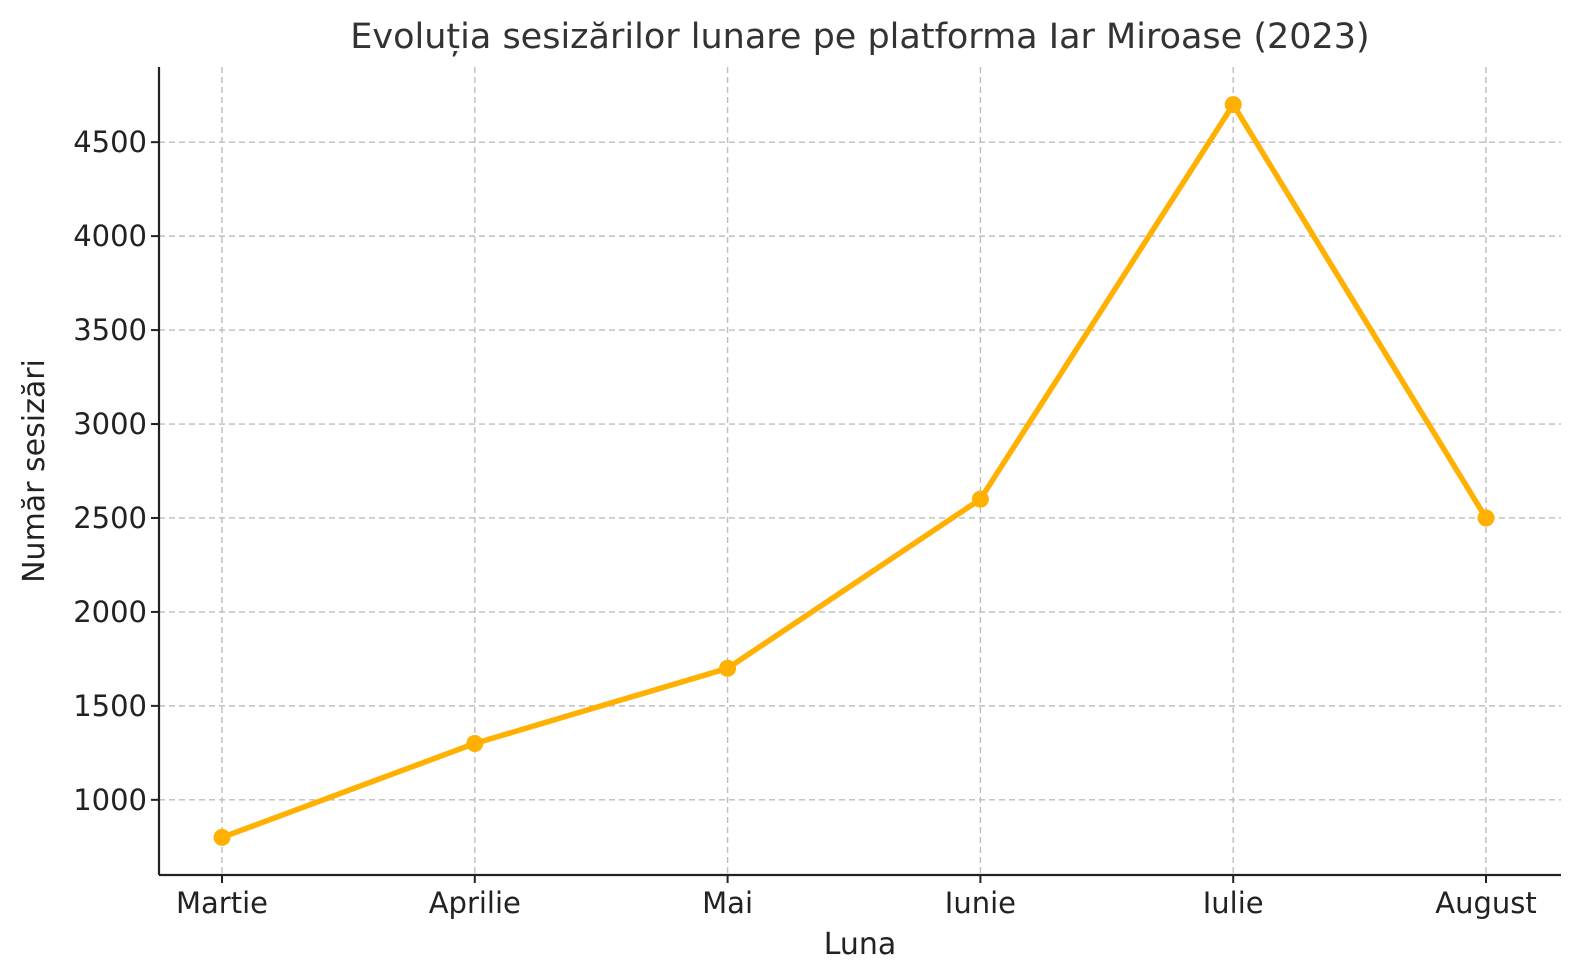 The width and height of the screenshot is (1577, 980). What do you see at coordinates (110, 800) in the screenshot?
I see `y-tick-label: 1000` at bounding box center [110, 800].